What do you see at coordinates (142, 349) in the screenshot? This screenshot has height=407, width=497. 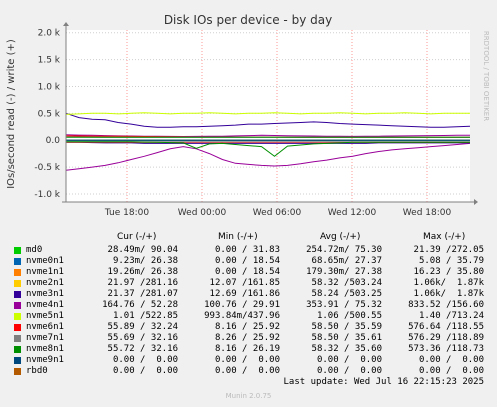 I see `legend-cur-value: 55.72 / 32.16` at bounding box center [142, 349].